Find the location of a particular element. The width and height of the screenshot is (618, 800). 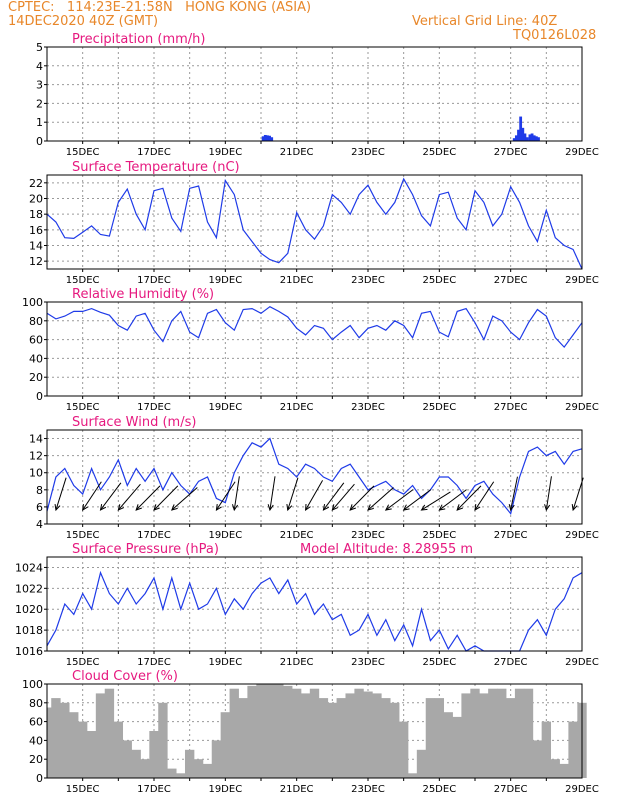

wind-xtick-label: 29DEC is located at coordinates (582, 535).